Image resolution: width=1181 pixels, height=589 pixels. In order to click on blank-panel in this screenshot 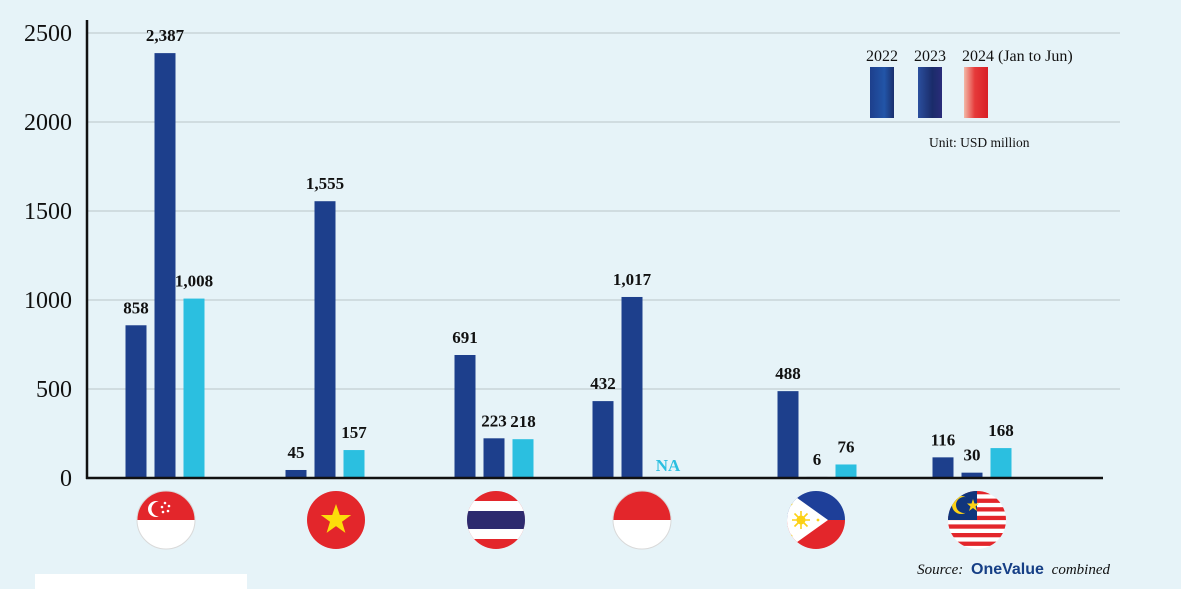, I will do `click(141, 581)`.